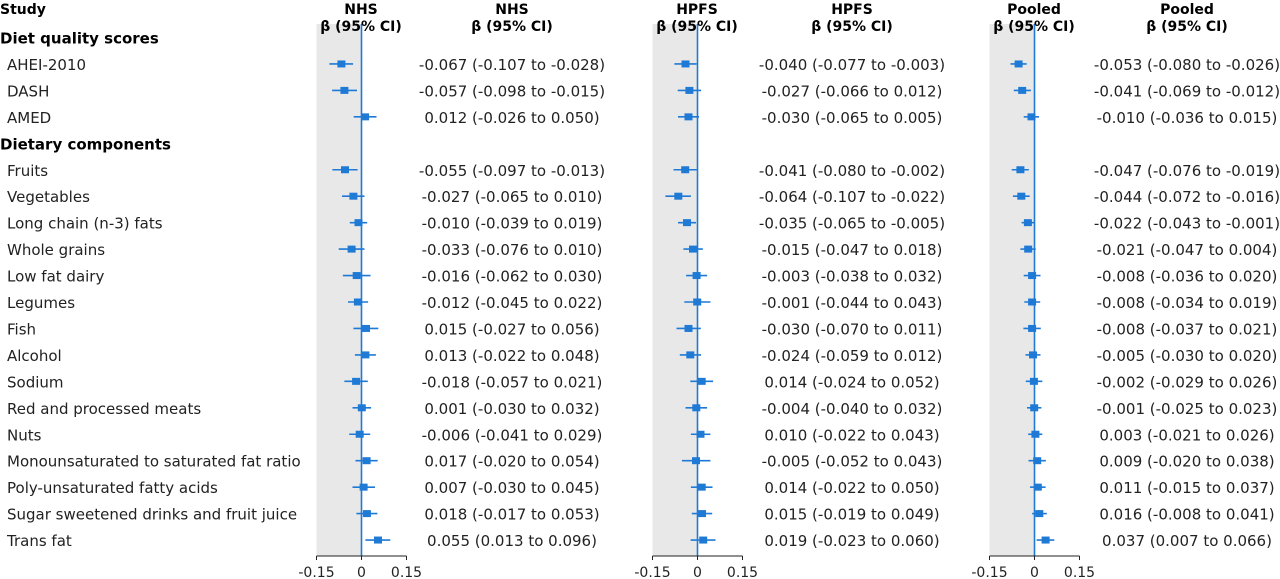 The height and width of the screenshot is (579, 1280). What do you see at coordinates (511, 462) in the screenshot?
I see `estimate-value: 0.017 (-0.020 to 0.054)` at bounding box center [511, 462].